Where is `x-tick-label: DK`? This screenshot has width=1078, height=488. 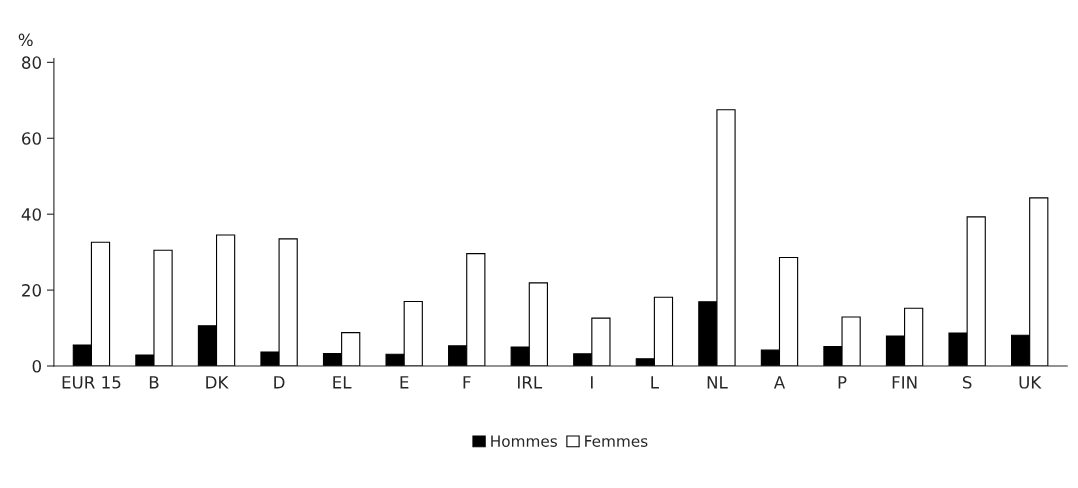 x-tick-label: DK is located at coordinates (217, 382).